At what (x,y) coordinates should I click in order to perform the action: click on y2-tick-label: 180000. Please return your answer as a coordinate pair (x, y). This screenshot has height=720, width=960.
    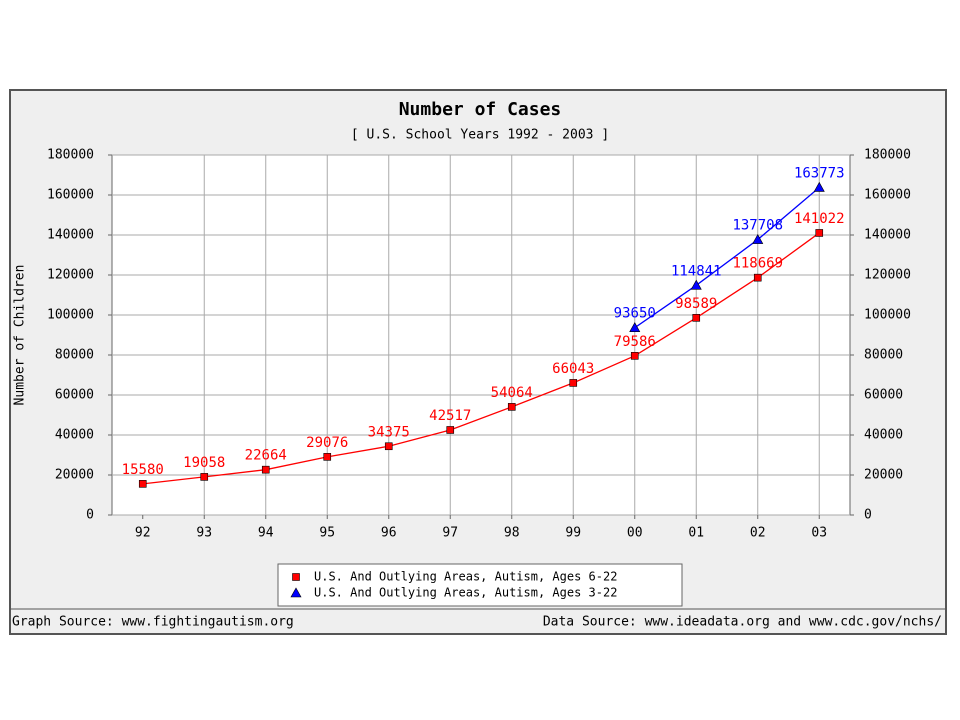
    Looking at the image, I should click on (887, 155).